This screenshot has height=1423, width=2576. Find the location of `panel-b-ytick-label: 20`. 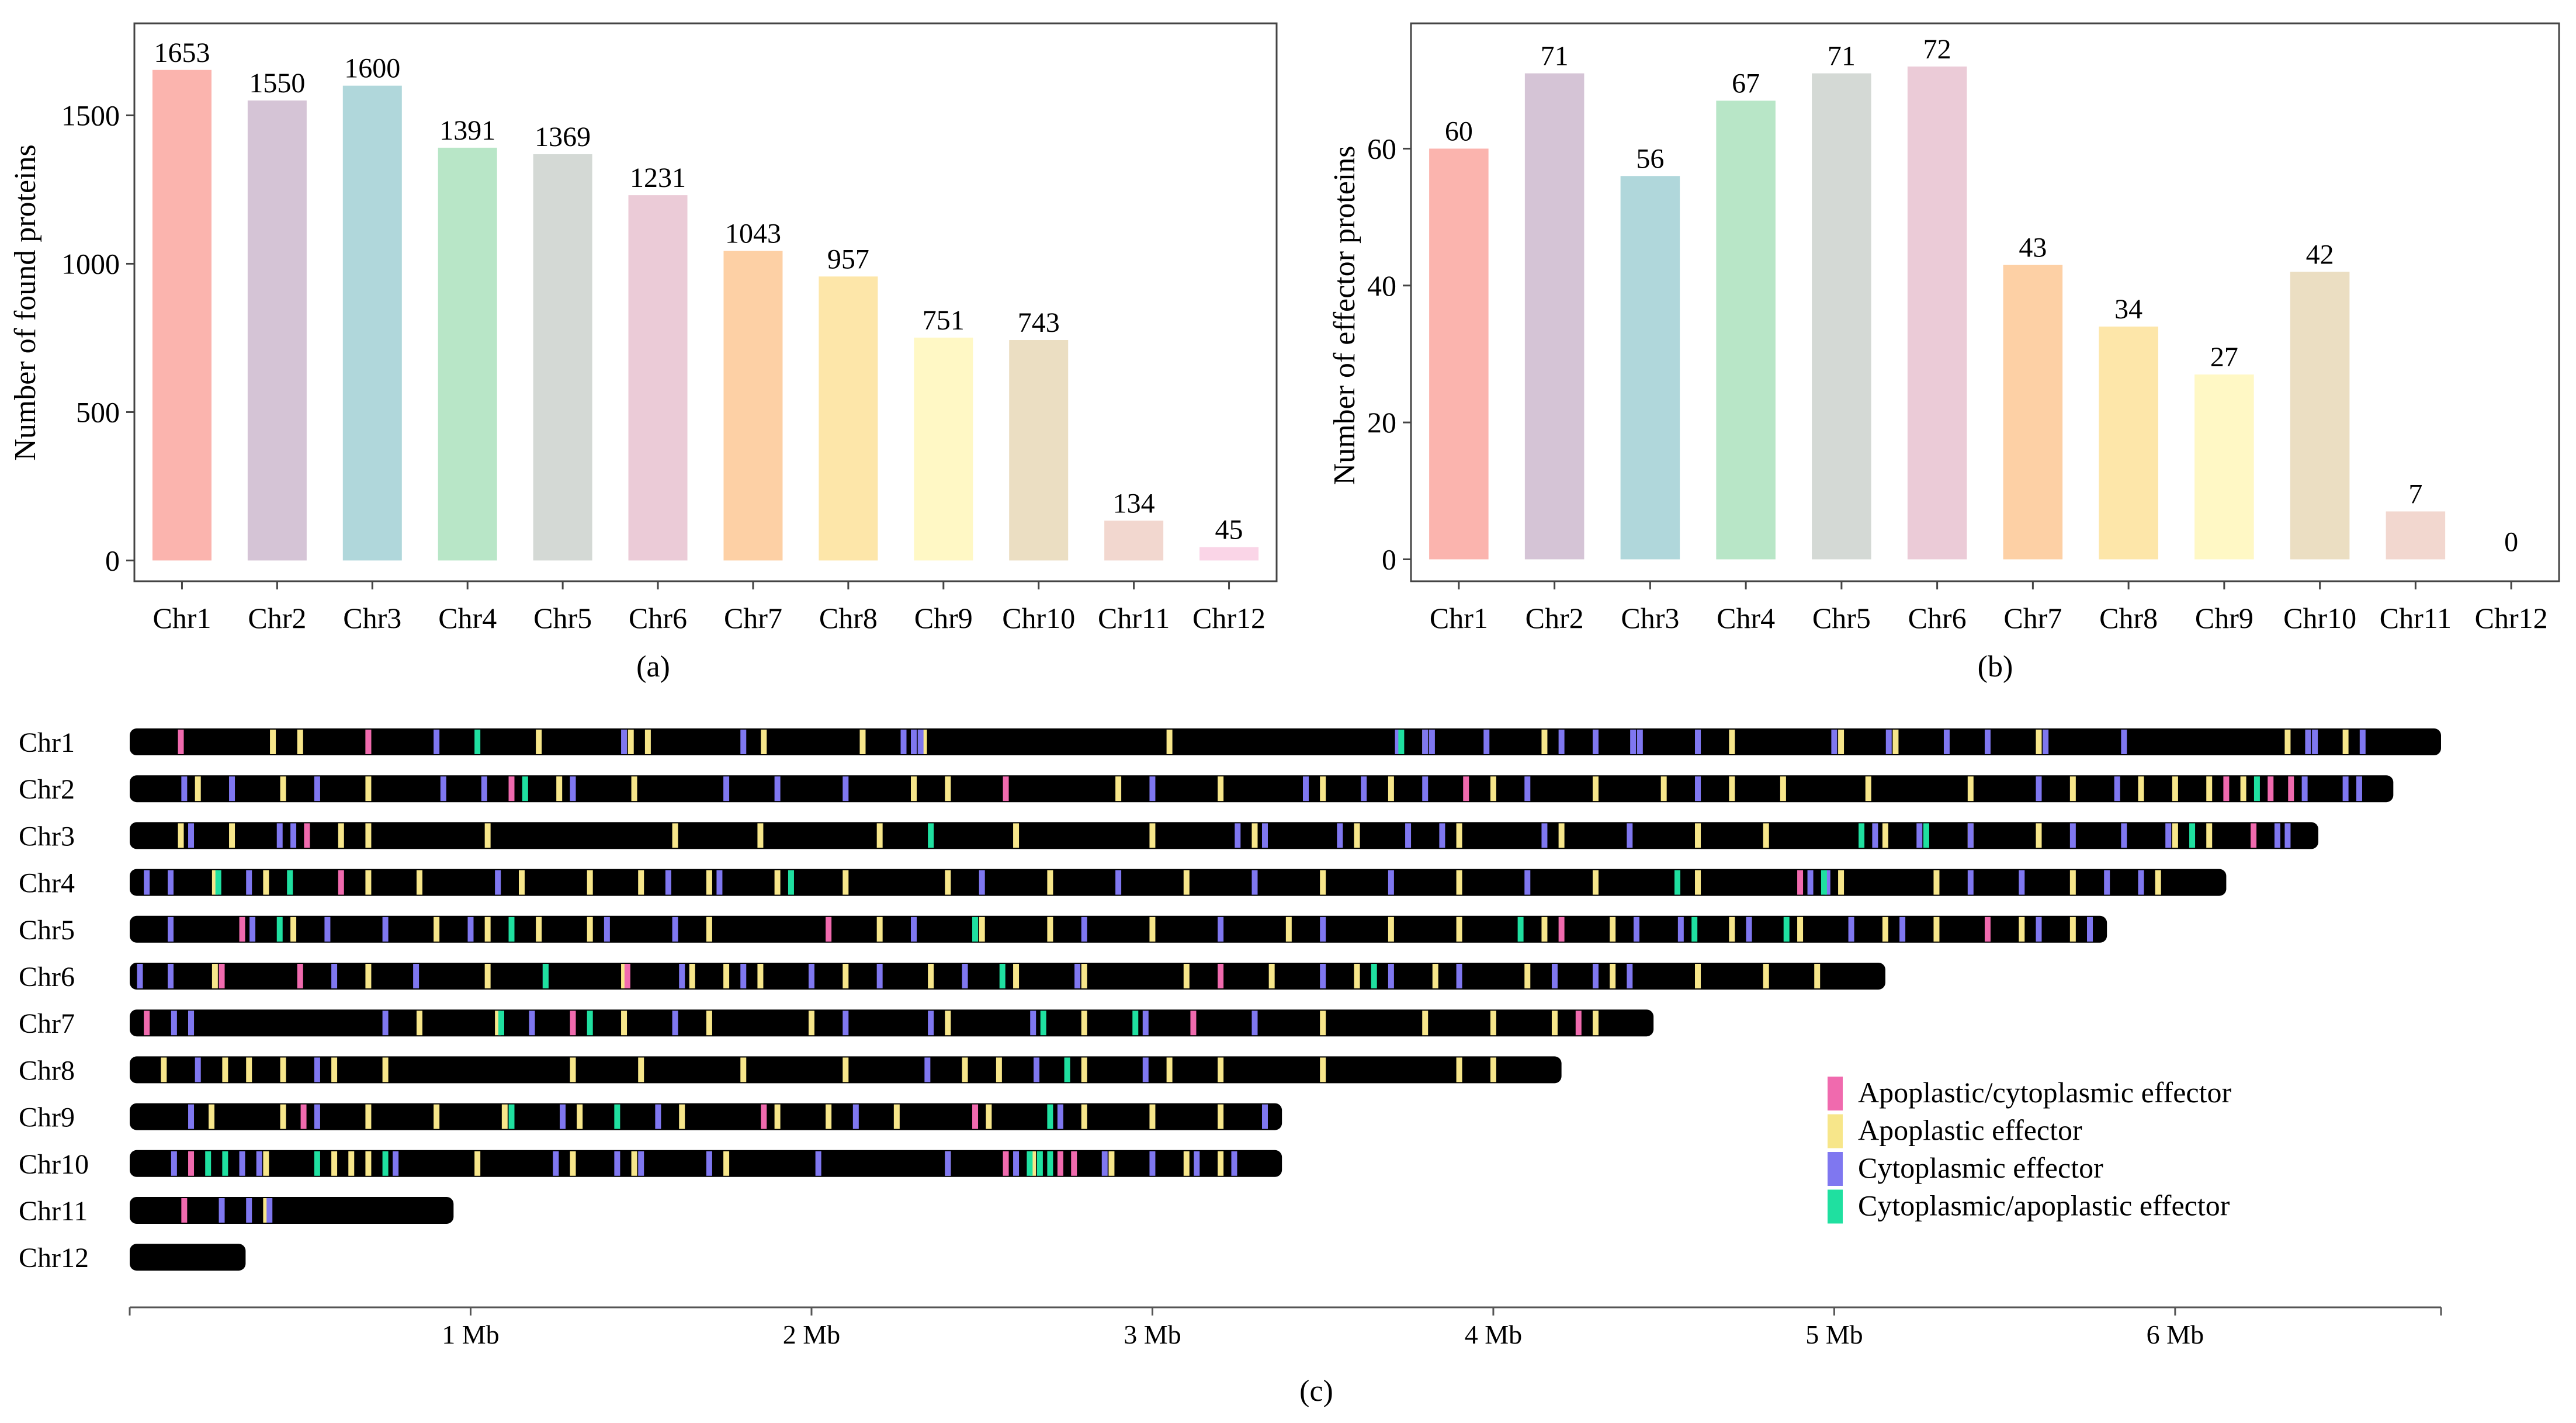

panel-b-ytick-label: 20 is located at coordinates (1381, 422).